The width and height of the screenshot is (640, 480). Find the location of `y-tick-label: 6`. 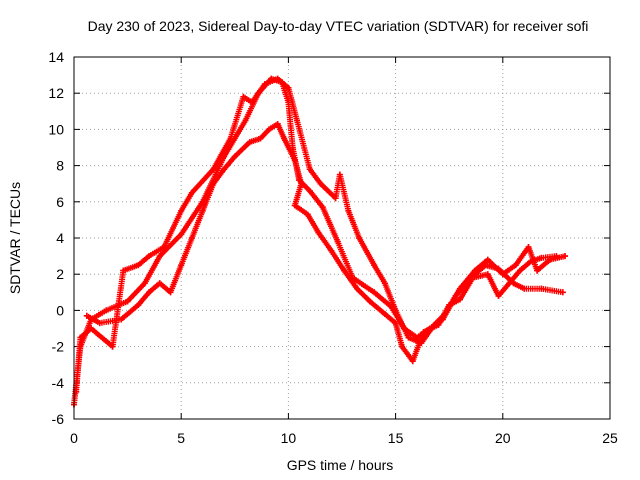

y-tick-label: 6 is located at coordinates (60, 202).